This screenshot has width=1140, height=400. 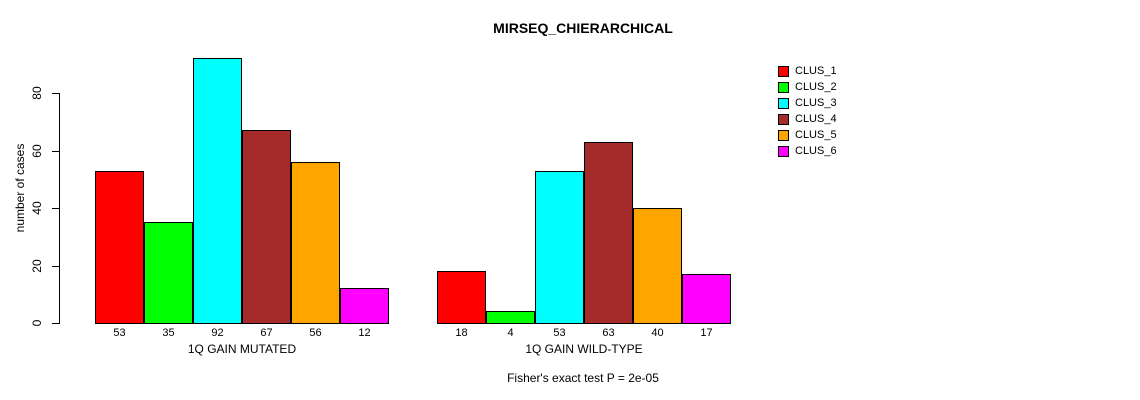 What do you see at coordinates (816, 103) in the screenshot?
I see `legend-label: CLUS_3` at bounding box center [816, 103].